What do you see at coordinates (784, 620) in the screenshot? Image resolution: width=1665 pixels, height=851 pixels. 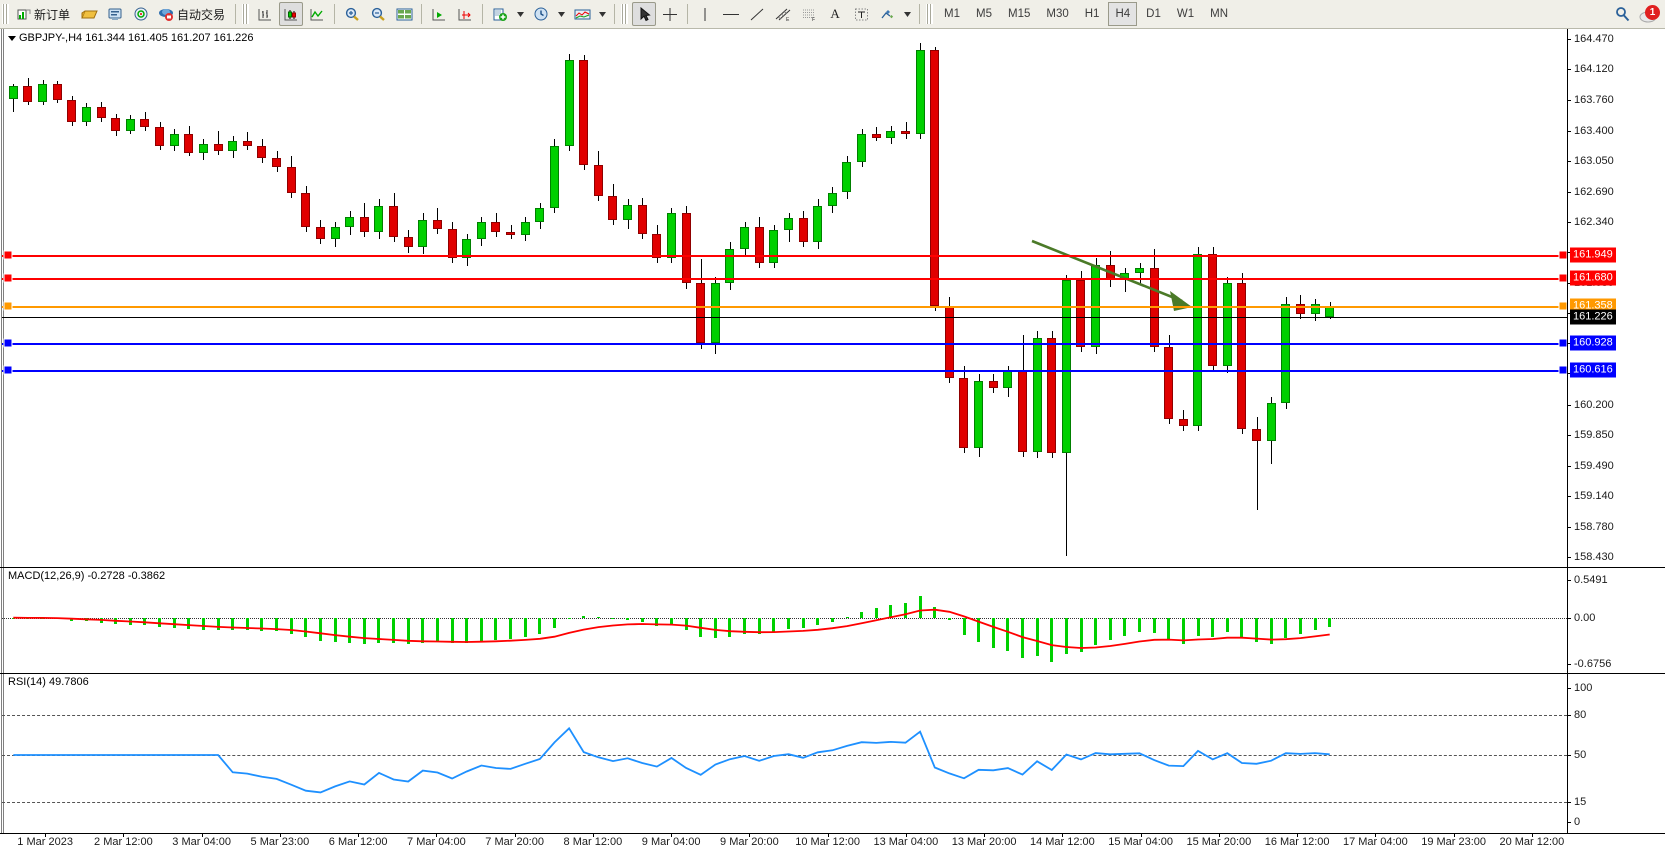 I see `macd-plot` at bounding box center [784, 620].